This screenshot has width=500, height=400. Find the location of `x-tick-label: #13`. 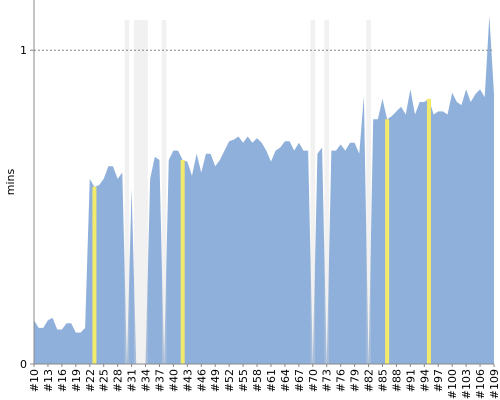

x-tick-label: #13 is located at coordinates (48, 380).